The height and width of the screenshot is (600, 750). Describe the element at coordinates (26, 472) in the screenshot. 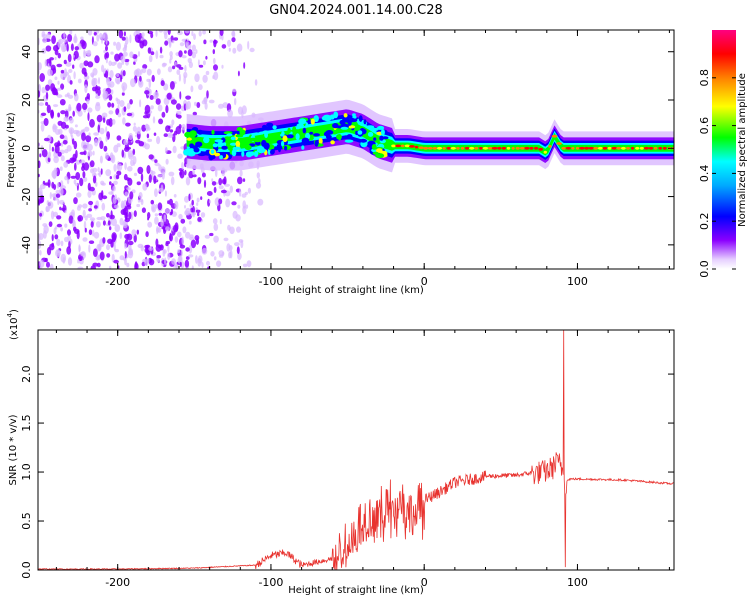

I see `snr-ytick-label: 1.0` at that location.